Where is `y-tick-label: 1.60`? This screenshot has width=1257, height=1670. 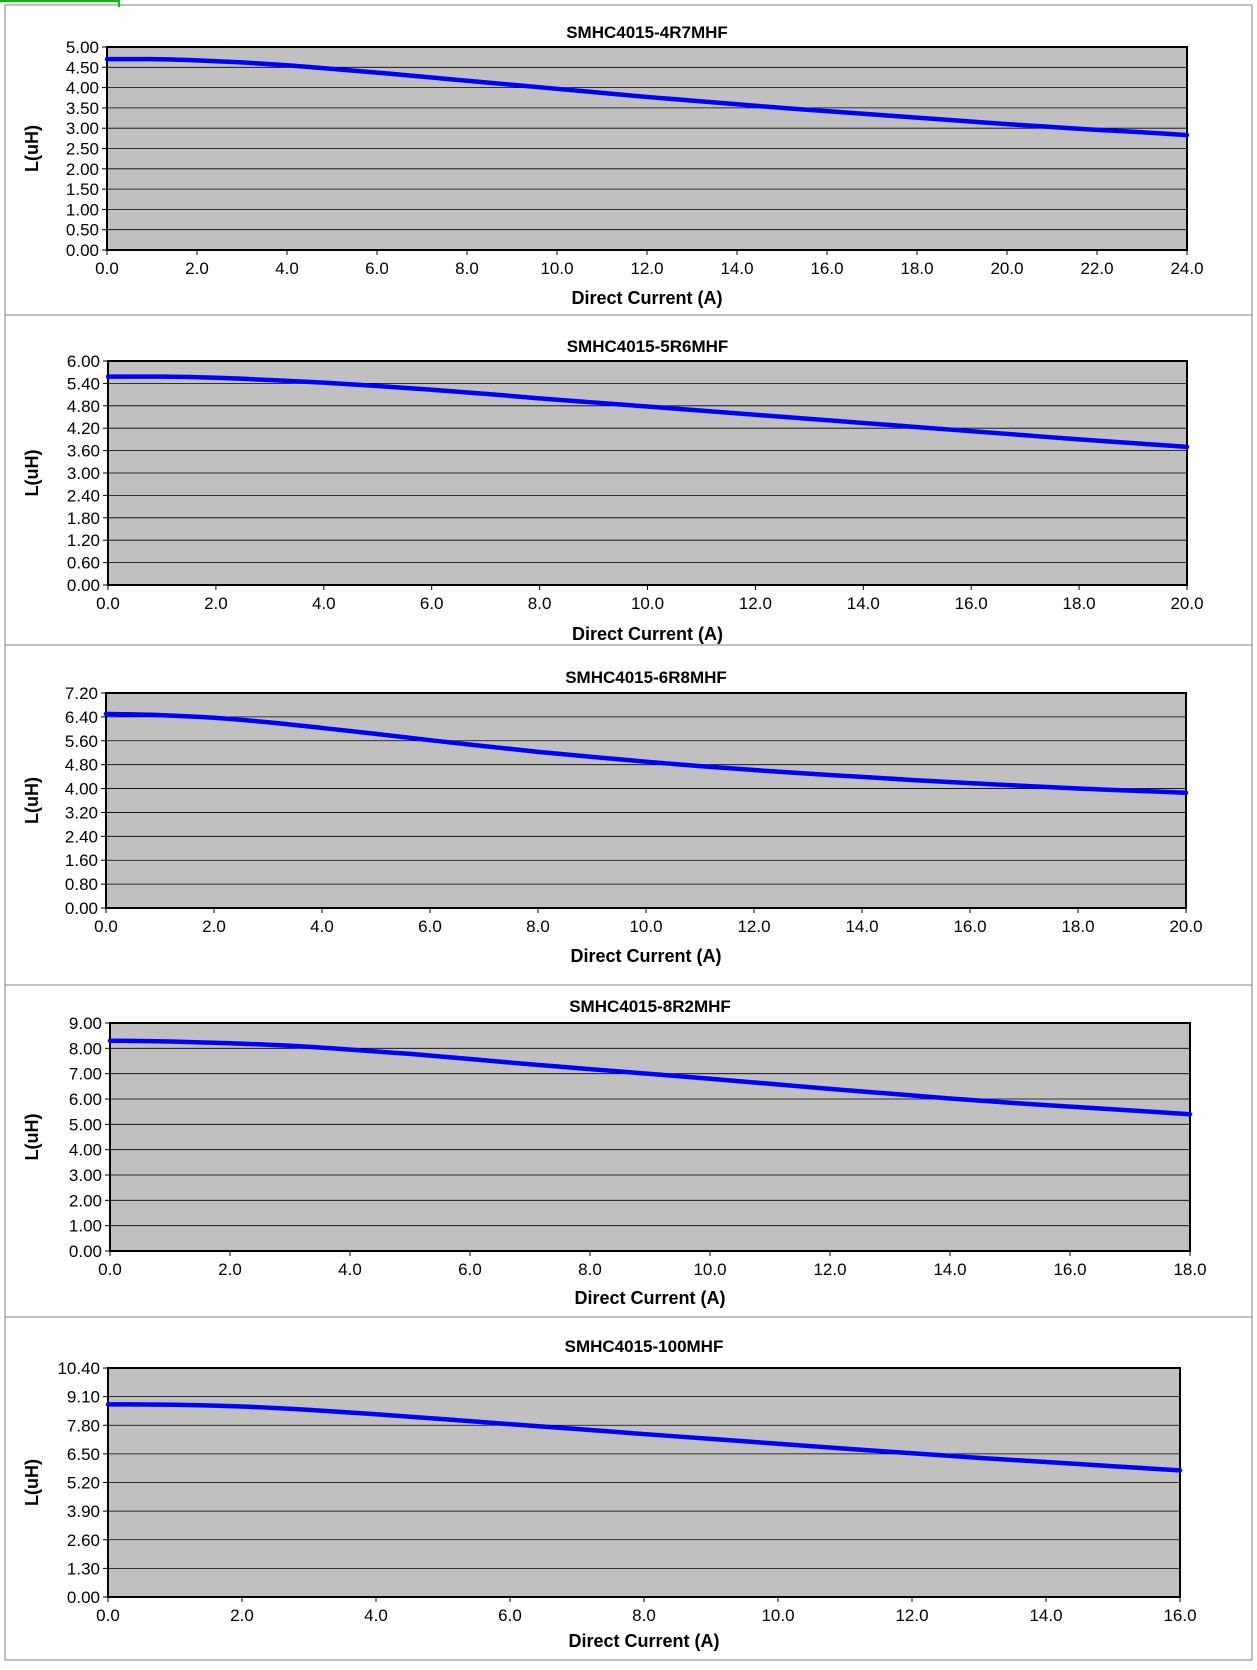
y-tick-label: 1.60 is located at coordinates (81, 860).